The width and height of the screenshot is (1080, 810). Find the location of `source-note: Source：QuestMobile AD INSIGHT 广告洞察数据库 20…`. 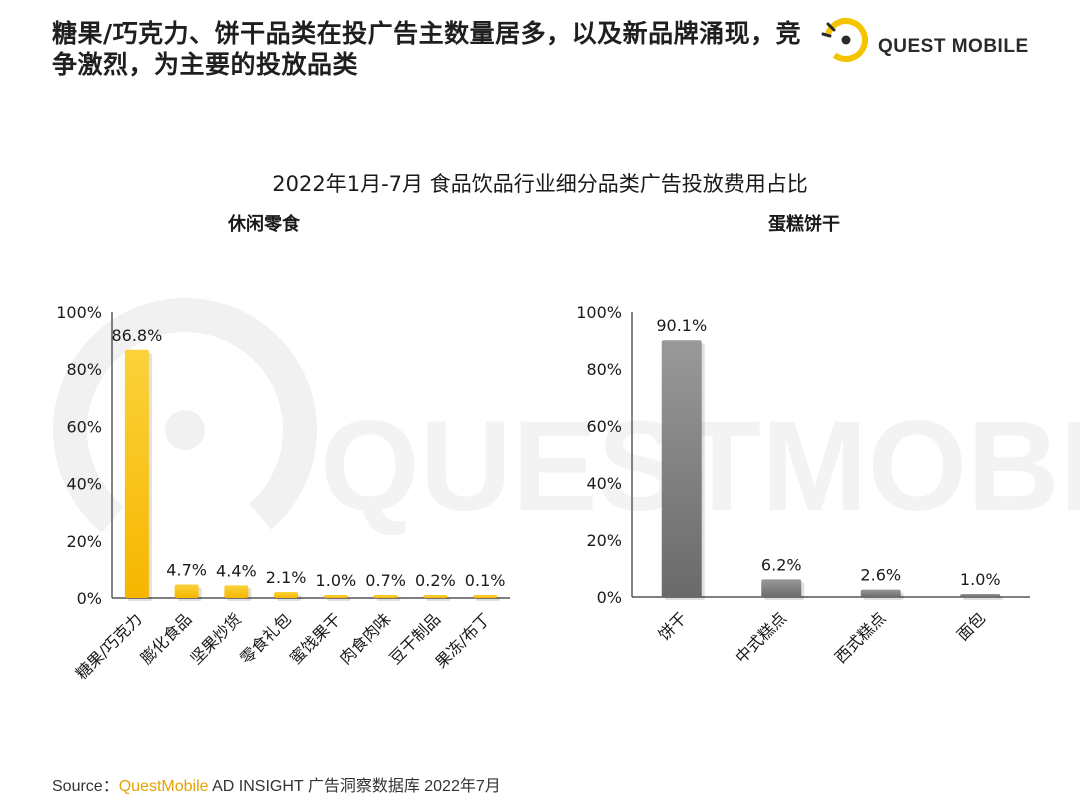

source-note: Source：QuestMobile AD INSIGHT 广告洞察数据库 20… is located at coordinates (276, 784).